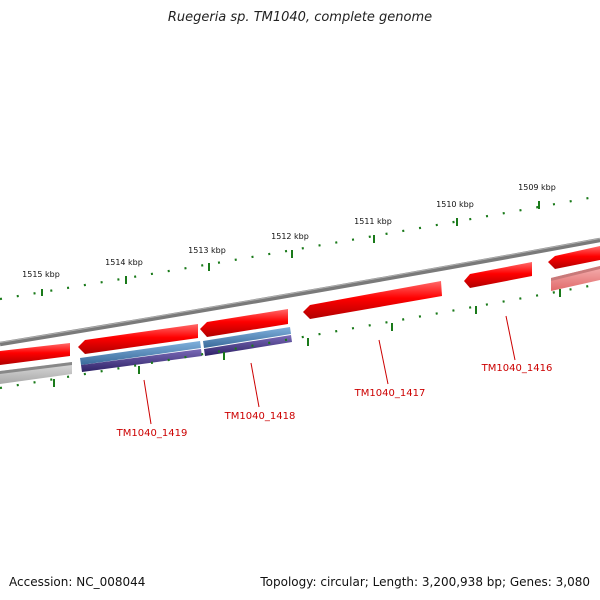  I want to click on gene-label-tm1040-1417: TM1040_1417, so click(390, 393).